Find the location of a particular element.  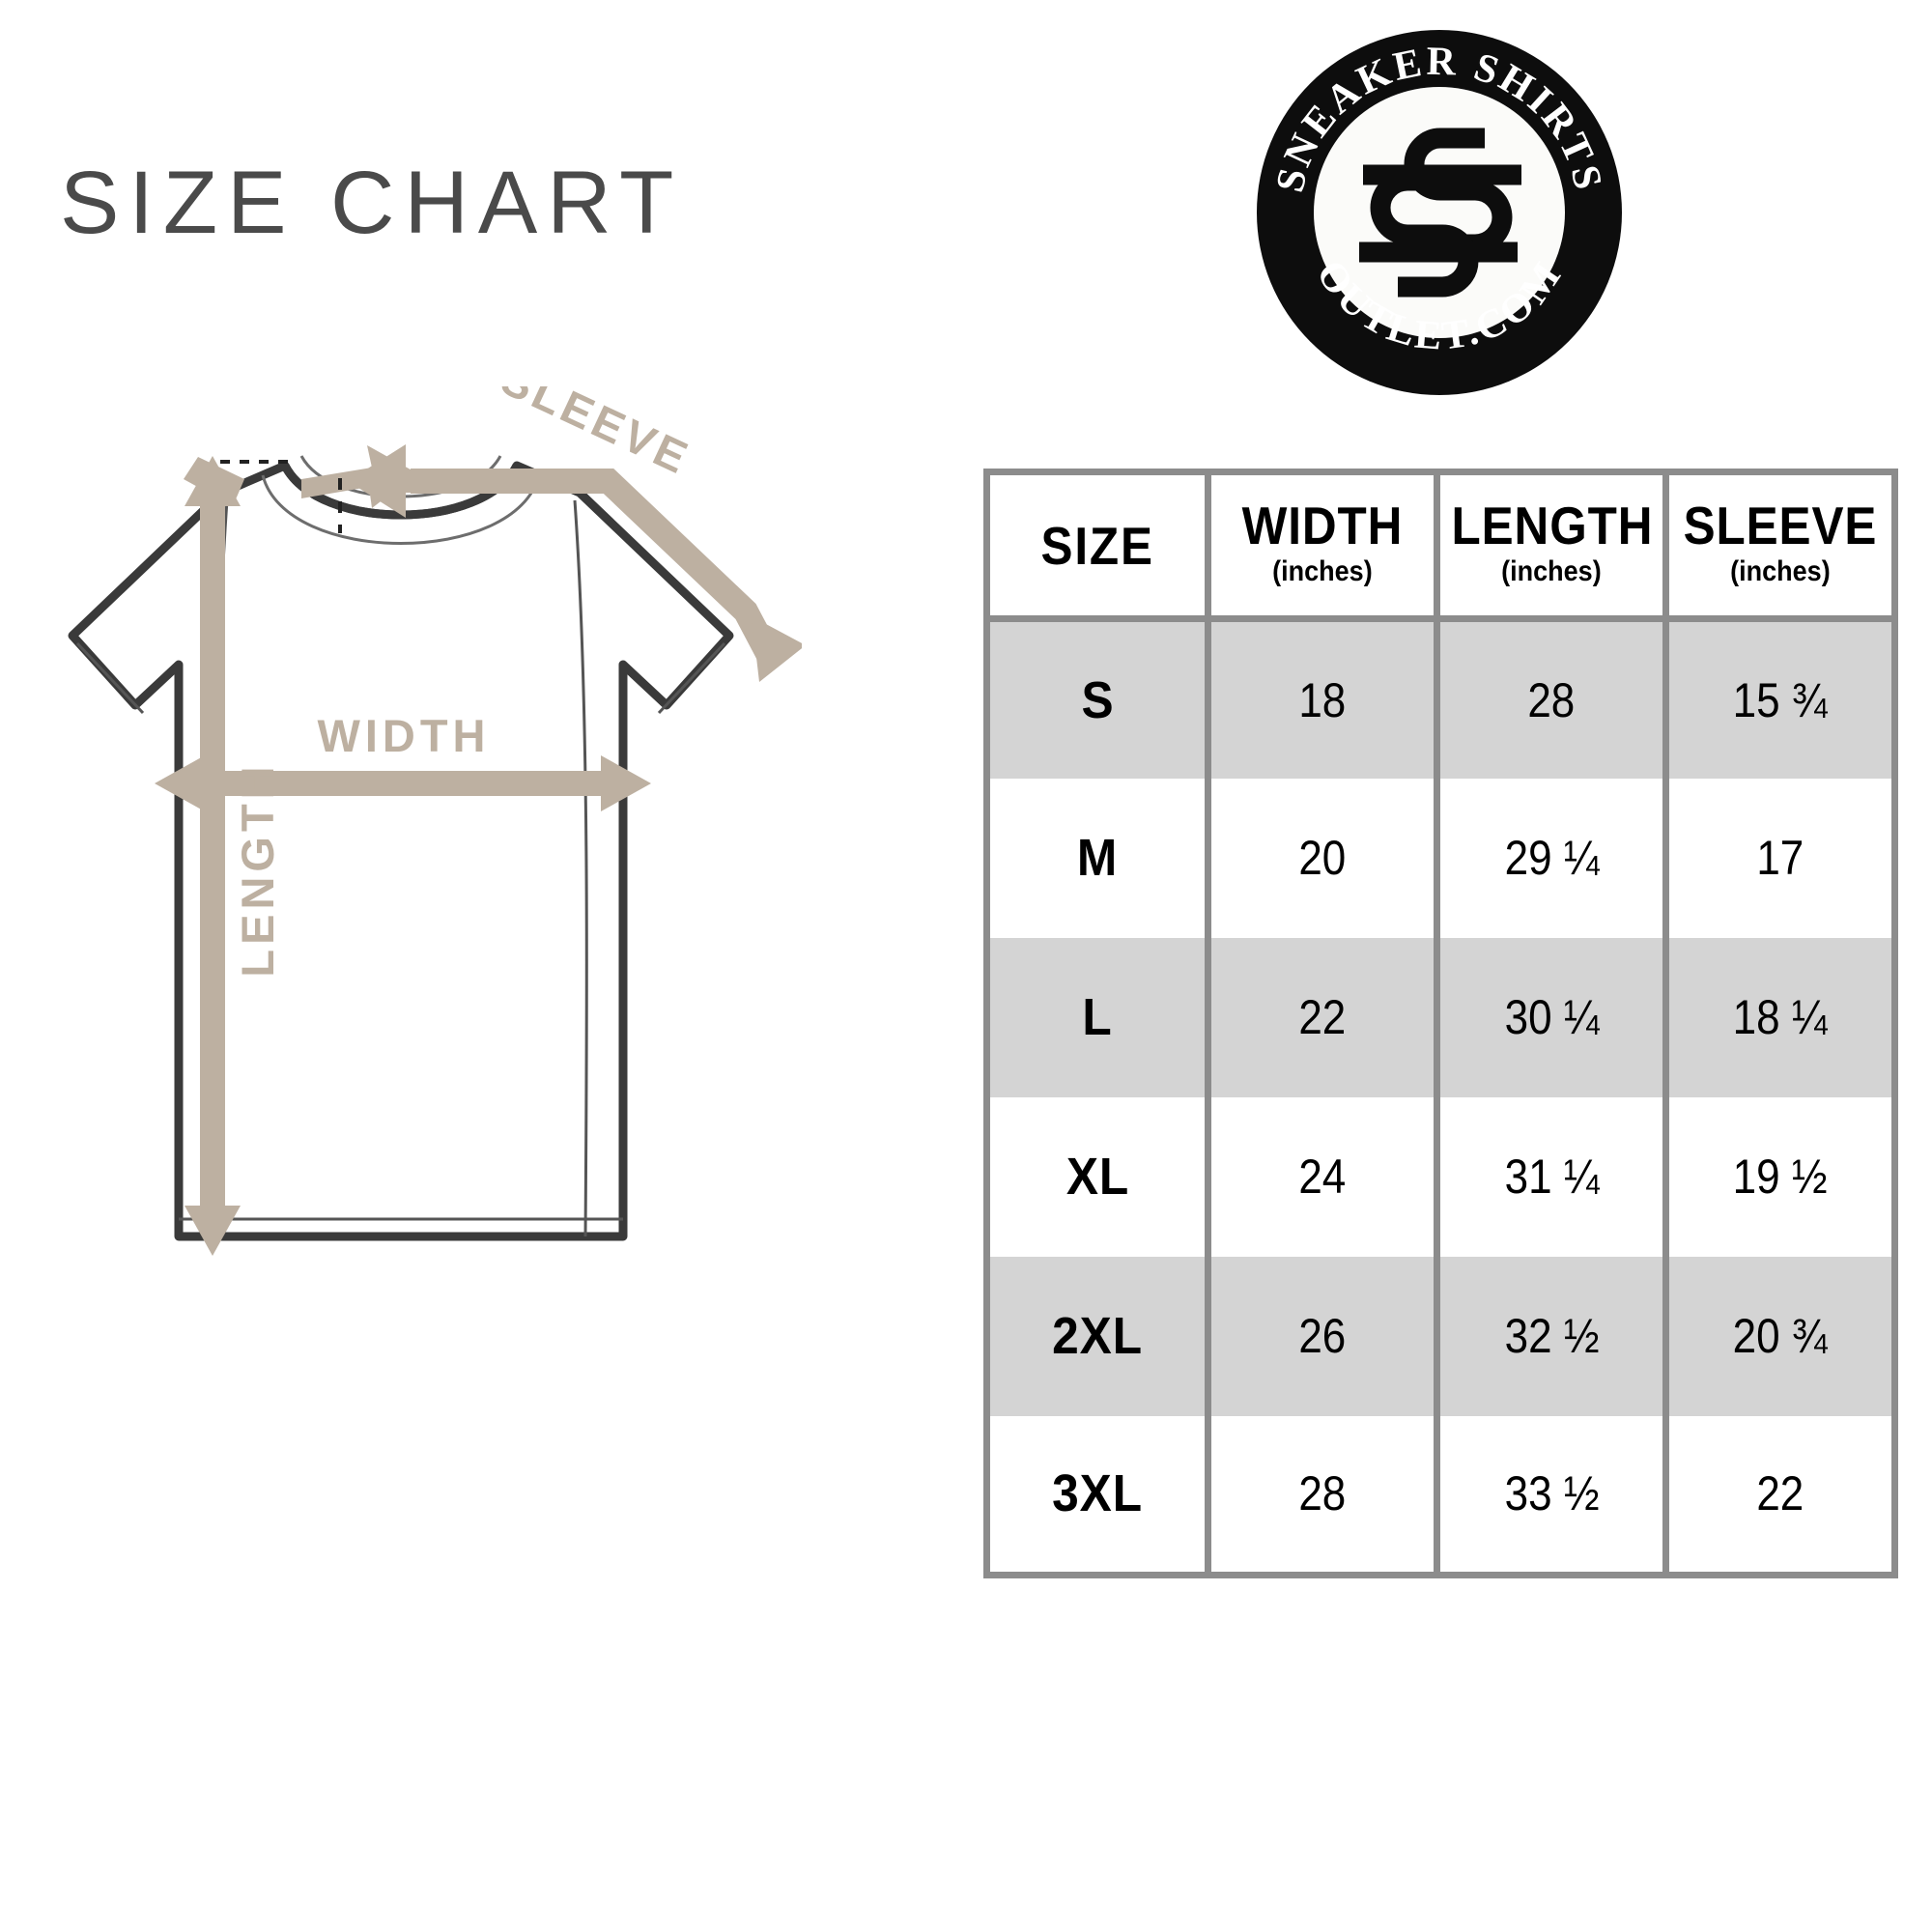

cell-width-value: 20 is located at coordinates (1322, 858).